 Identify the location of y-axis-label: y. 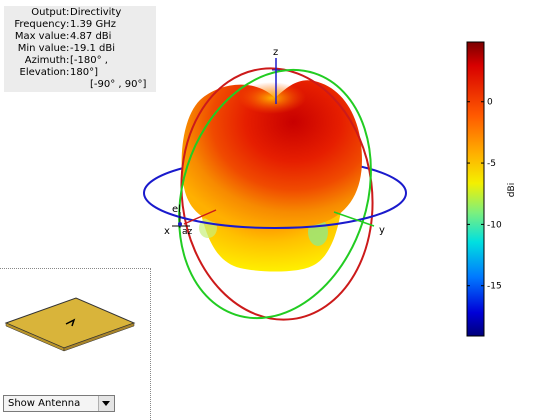
(382, 230).